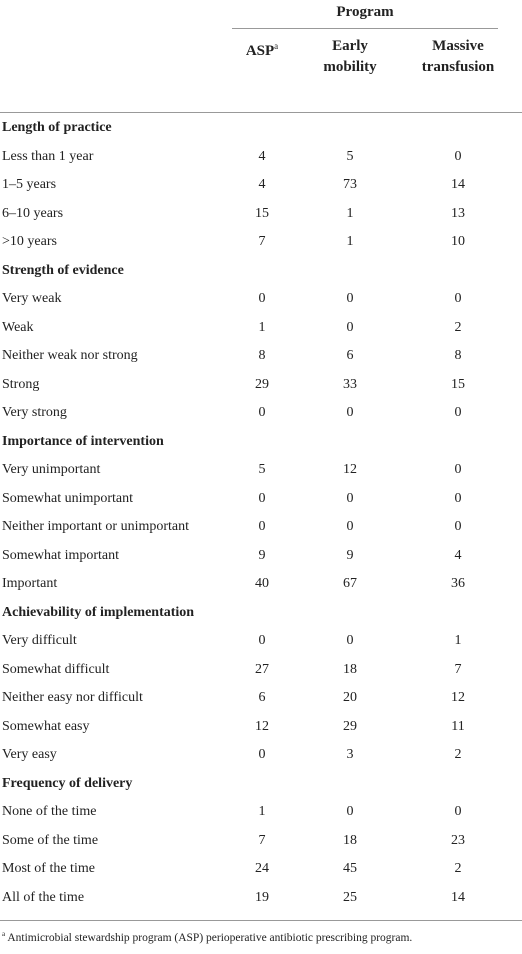 Image resolution: width=522 pixels, height=954 pixels. Describe the element at coordinates (48, 868) in the screenshot. I see `row-label: Most of the time` at that location.